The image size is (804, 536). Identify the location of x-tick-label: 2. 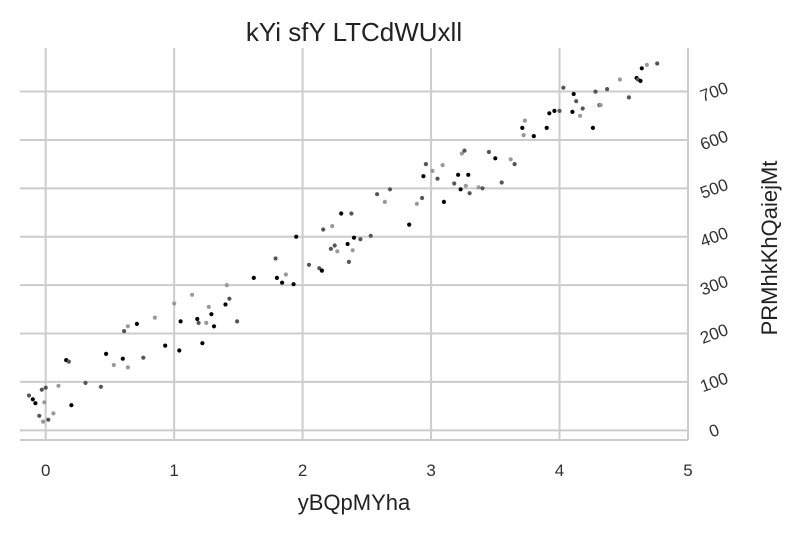
(302, 470).